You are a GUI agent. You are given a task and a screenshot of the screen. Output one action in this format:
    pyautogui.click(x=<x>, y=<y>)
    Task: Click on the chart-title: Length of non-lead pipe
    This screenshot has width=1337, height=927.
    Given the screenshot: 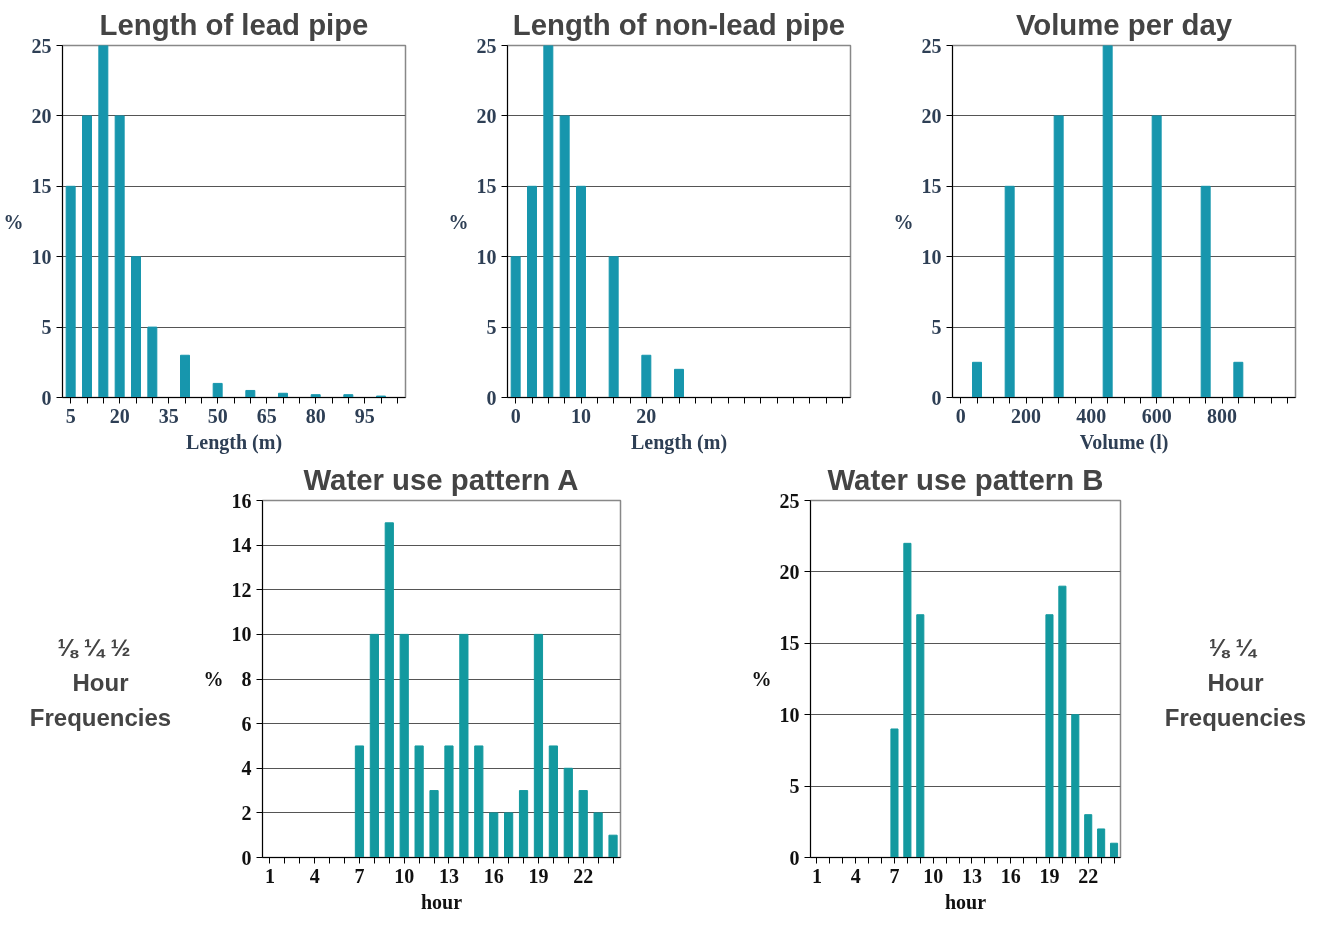 What is the action you would take?
    pyautogui.click(x=679, y=24)
    